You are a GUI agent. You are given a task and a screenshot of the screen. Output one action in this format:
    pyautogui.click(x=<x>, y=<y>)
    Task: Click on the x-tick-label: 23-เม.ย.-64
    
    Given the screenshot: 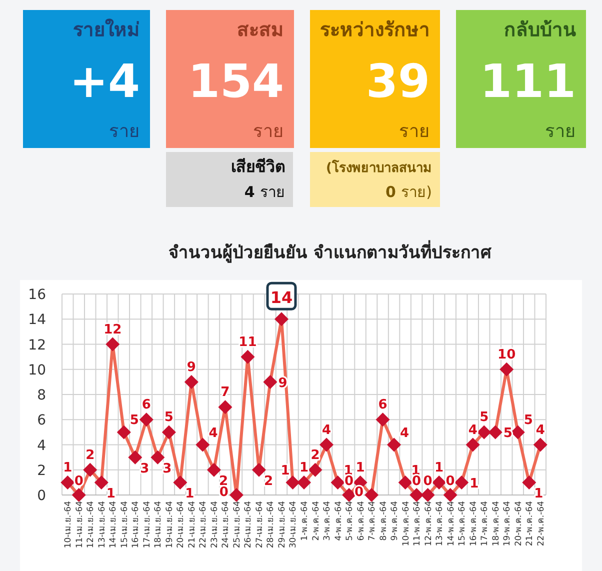 What is the action you would take?
    pyautogui.click(x=215, y=524)
    